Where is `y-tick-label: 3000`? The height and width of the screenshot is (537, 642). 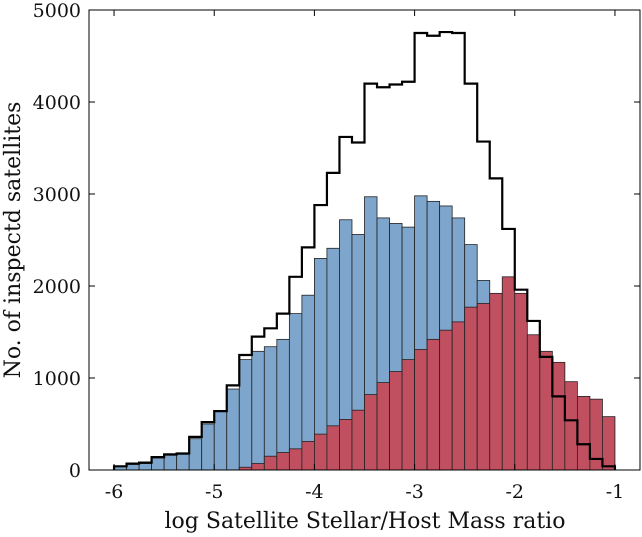 y-tick-label: 3000 is located at coordinates (57, 195).